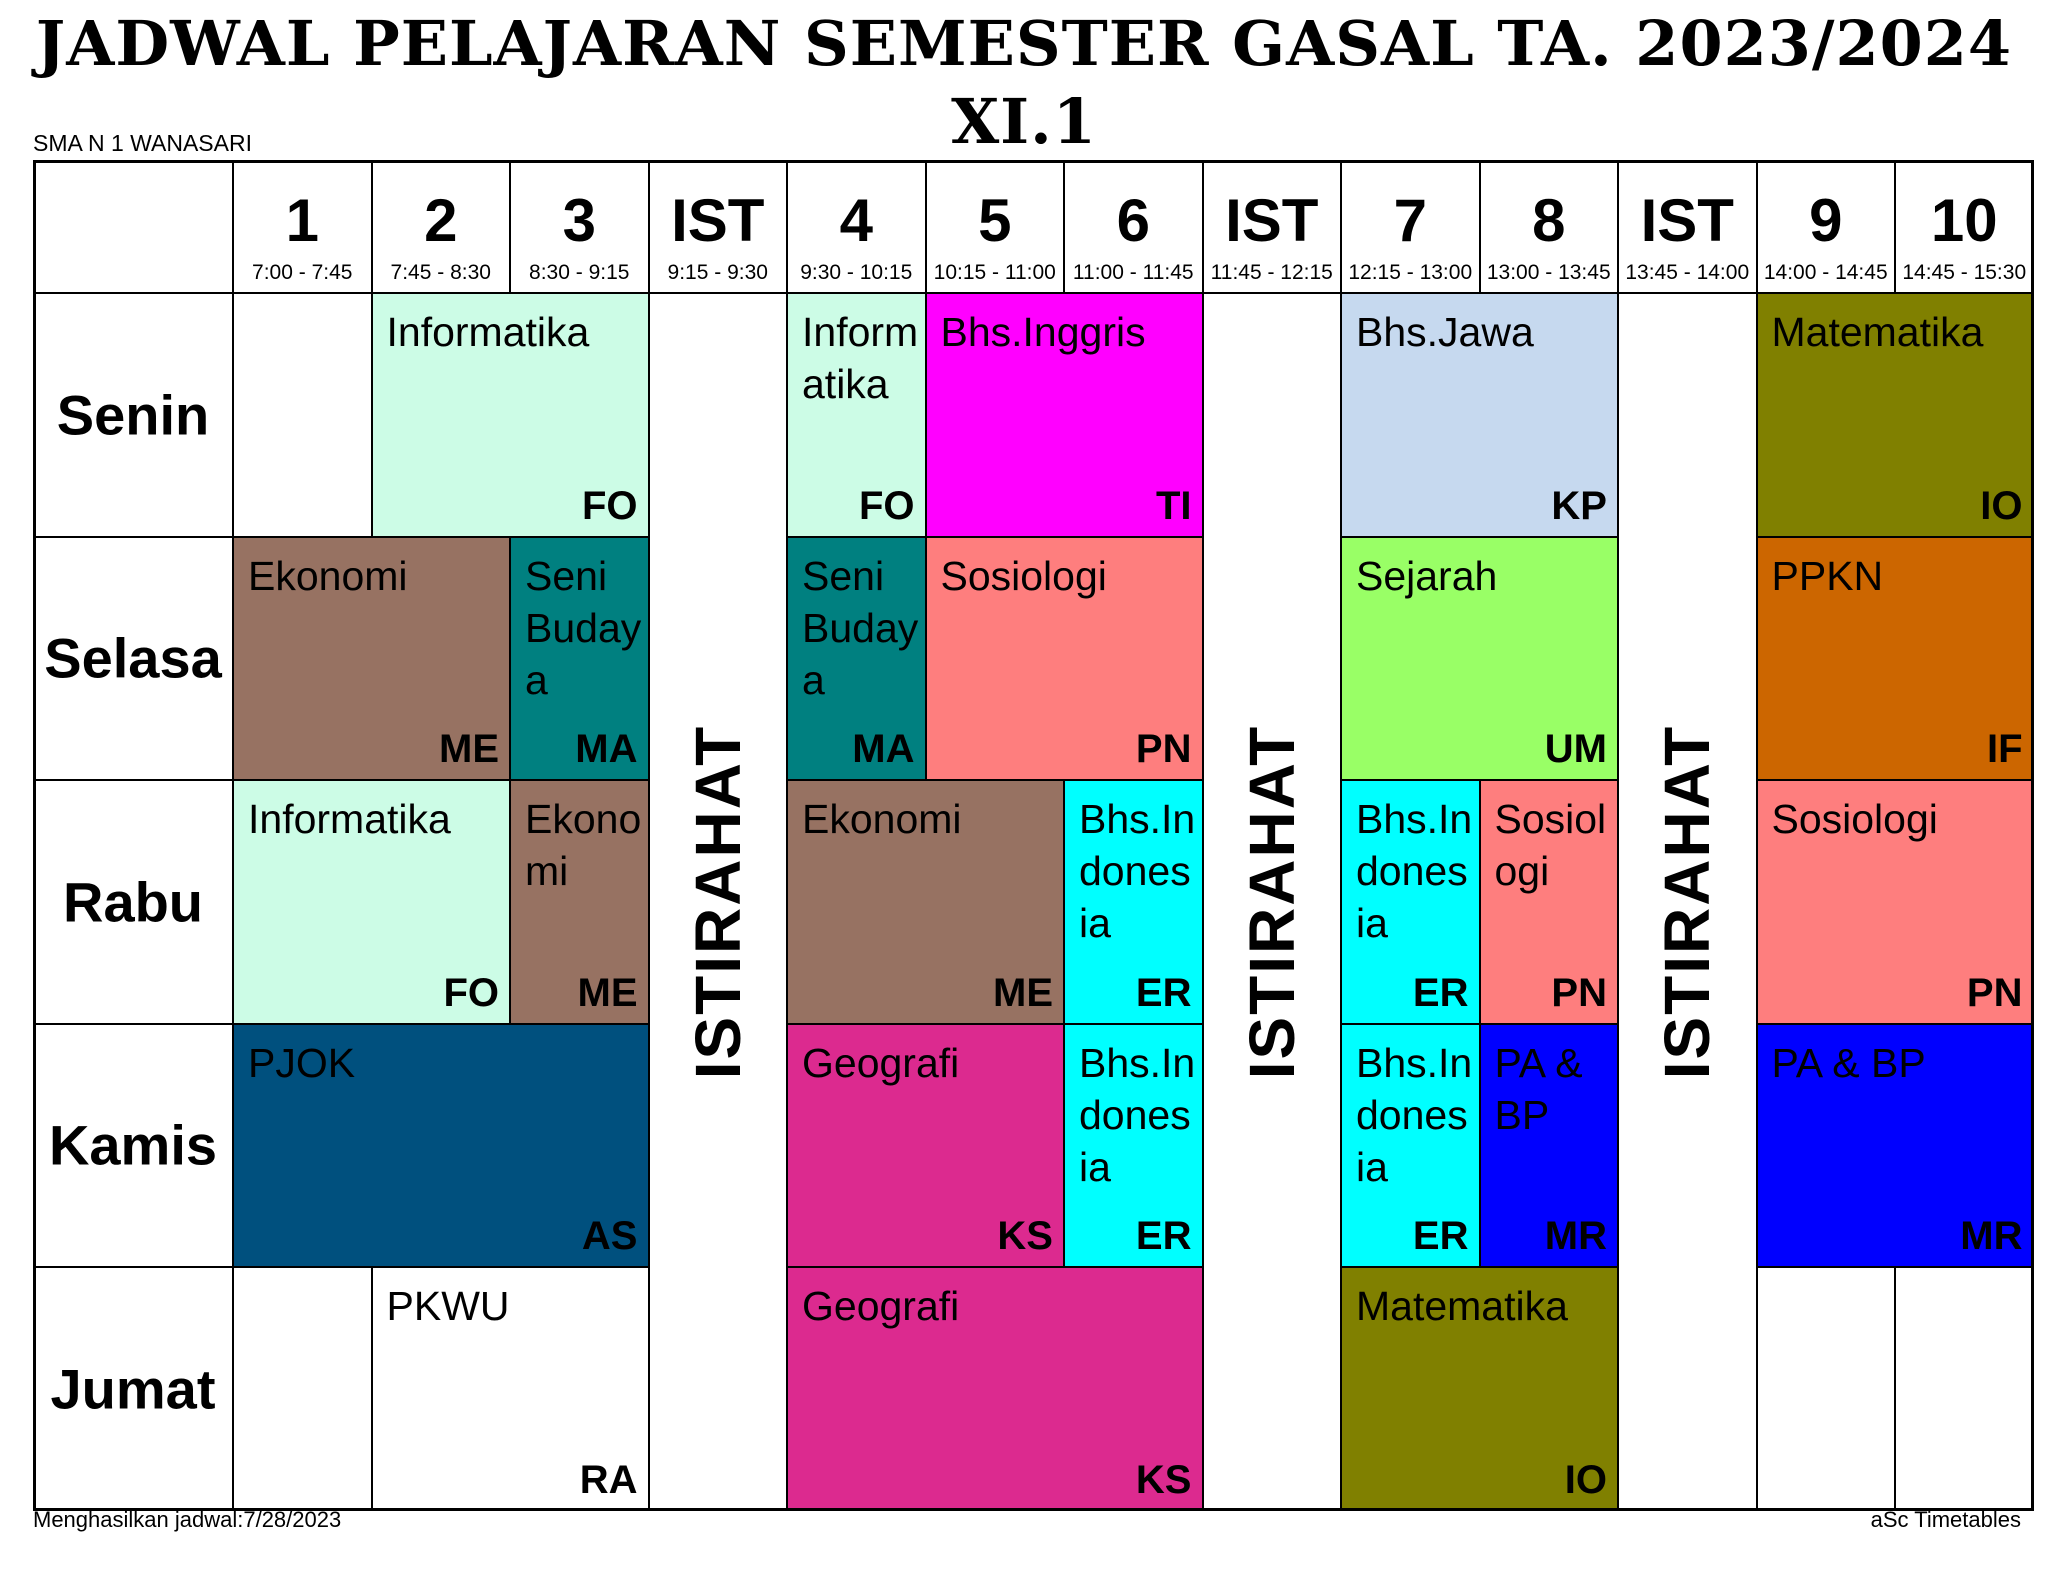  What do you see at coordinates (1964, 272) in the screenshot?
I see `period-time: 14:45 - 15:30` at bounding box center [1964, 272].